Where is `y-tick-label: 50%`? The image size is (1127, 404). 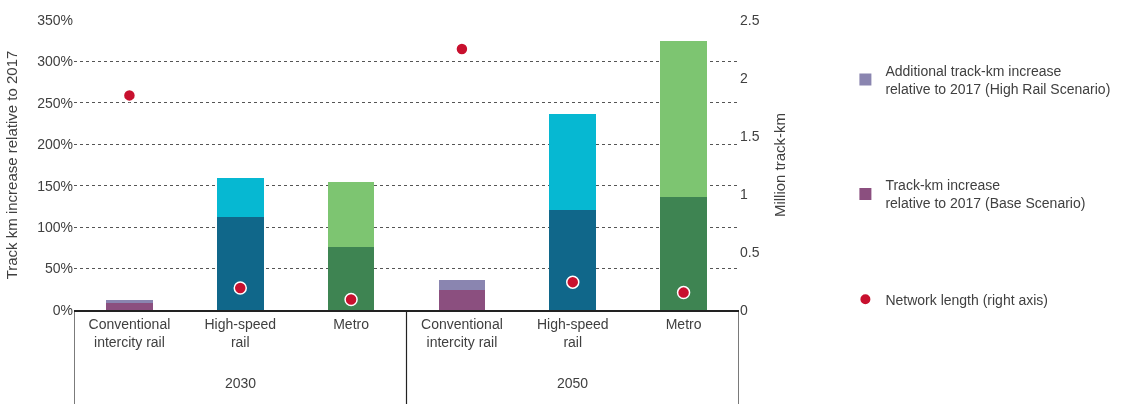 y-tick-label: 50% is located at coordinates (58, 268).